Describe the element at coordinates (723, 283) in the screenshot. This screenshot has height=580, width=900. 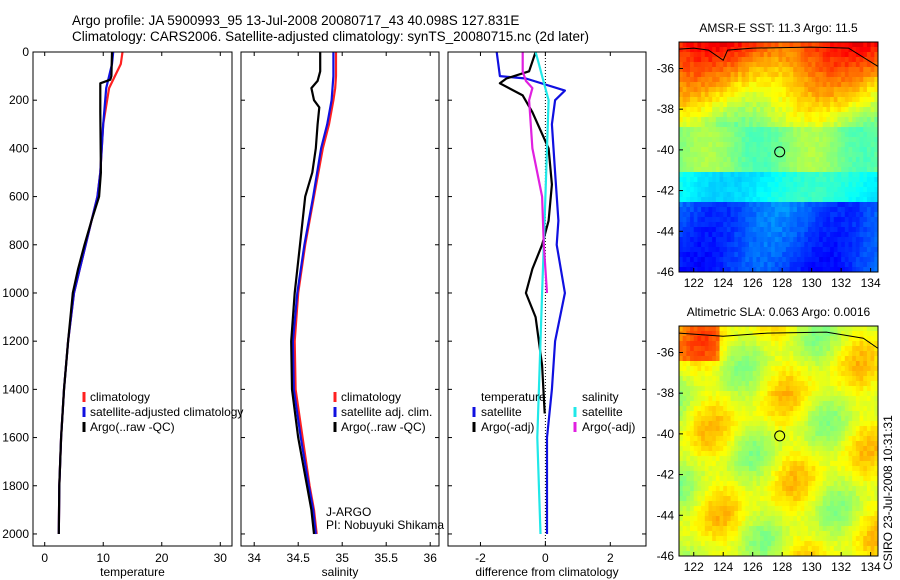
I see `x-tick-label: 124` at that location.